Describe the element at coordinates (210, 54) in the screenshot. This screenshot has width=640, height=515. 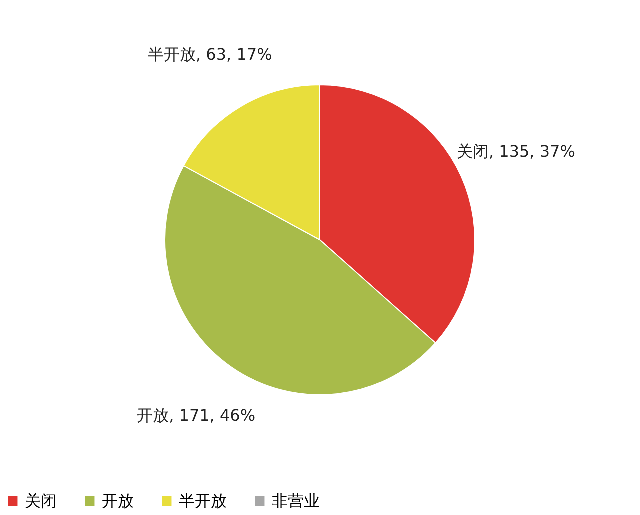
I see `data-label: 半开放, 63, 17%` at that location.